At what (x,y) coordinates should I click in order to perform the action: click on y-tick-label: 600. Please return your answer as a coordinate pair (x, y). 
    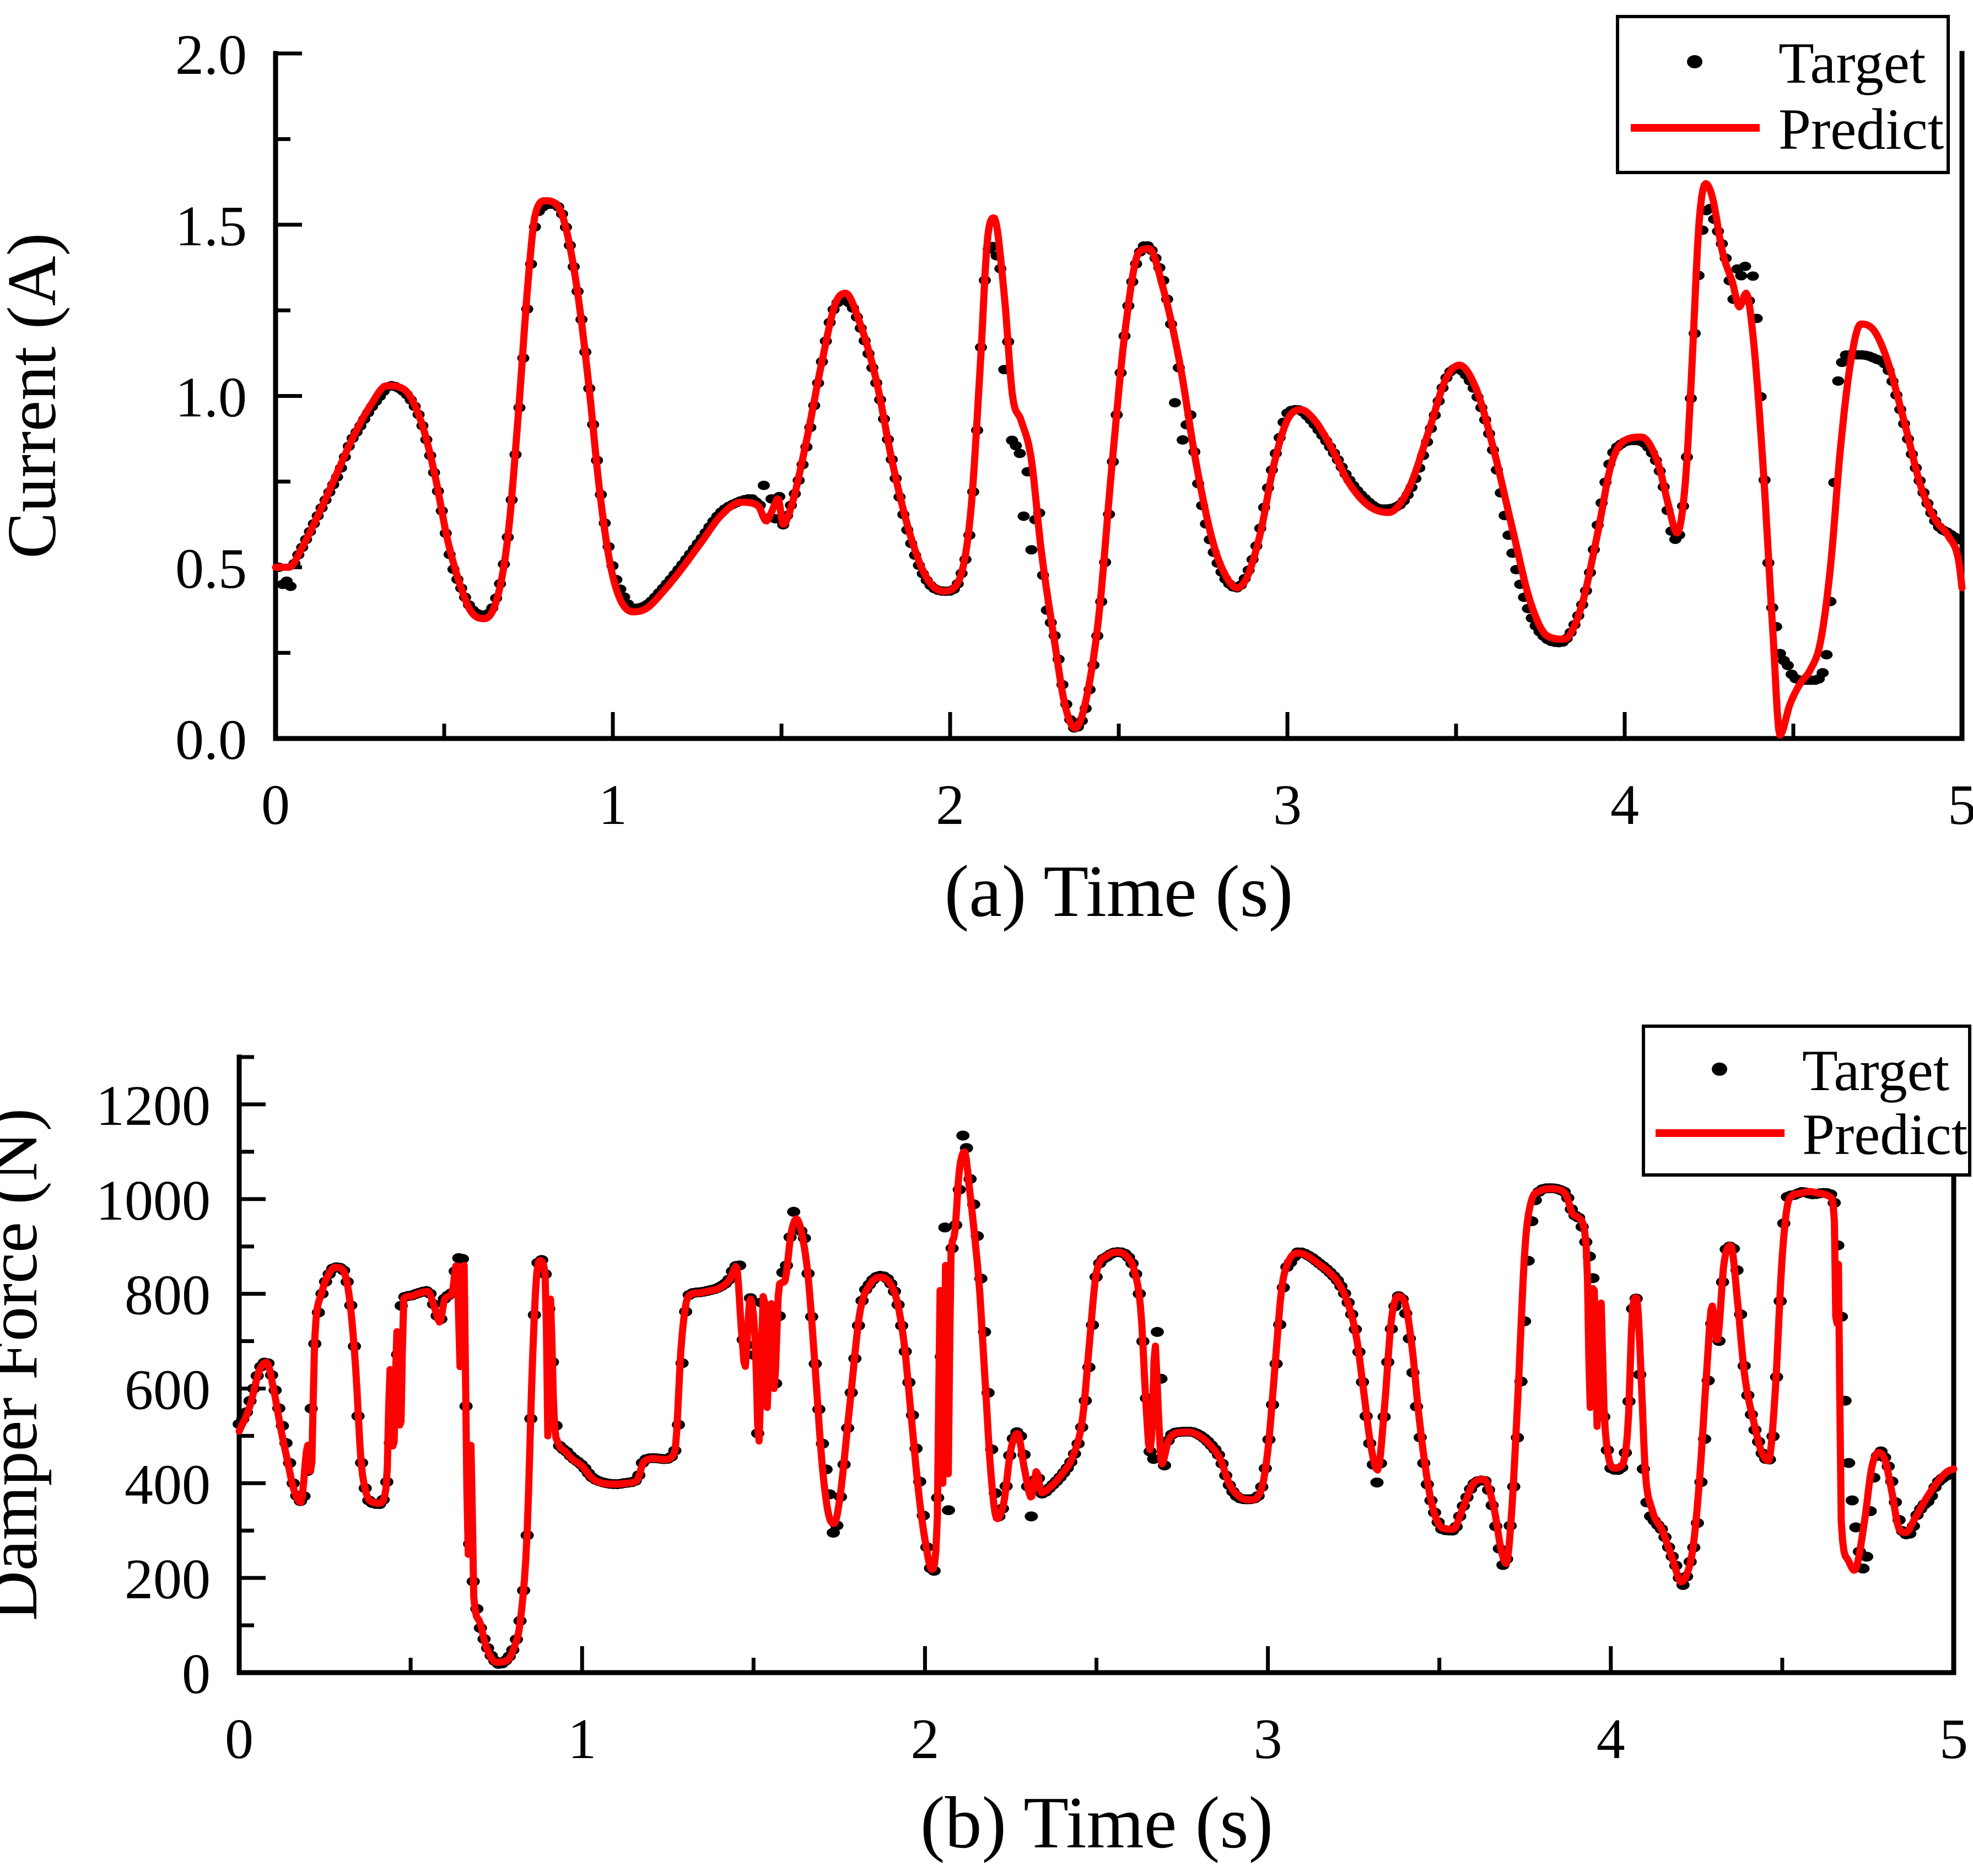
    Looking at the image, I should click on (168, 1389).